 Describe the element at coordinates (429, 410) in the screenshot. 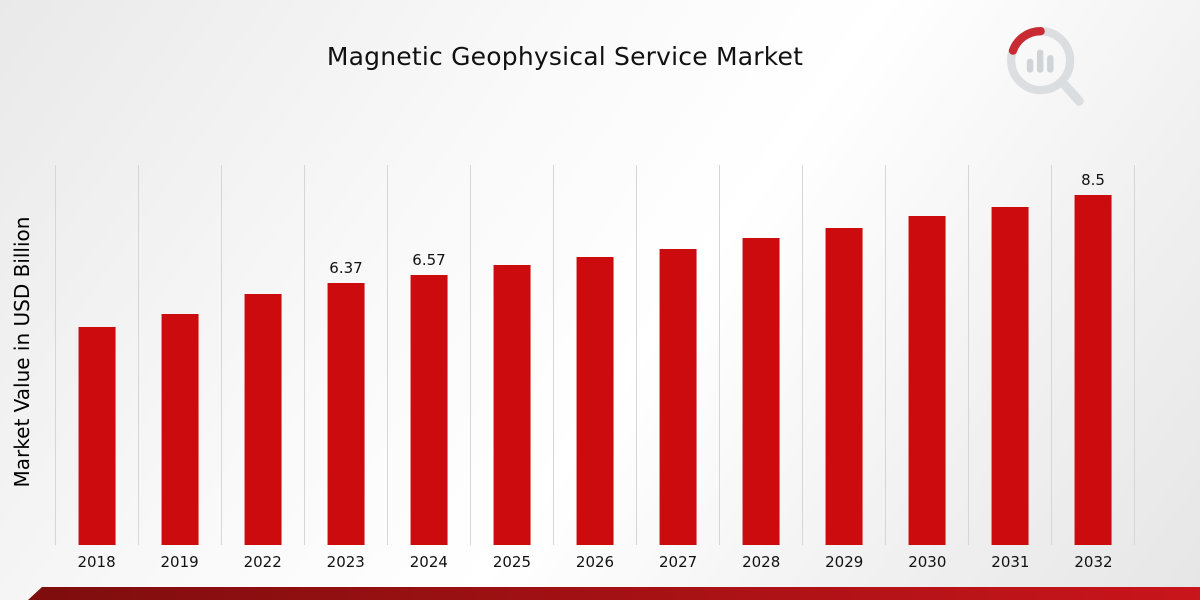

I see `bar-2024` at that location.